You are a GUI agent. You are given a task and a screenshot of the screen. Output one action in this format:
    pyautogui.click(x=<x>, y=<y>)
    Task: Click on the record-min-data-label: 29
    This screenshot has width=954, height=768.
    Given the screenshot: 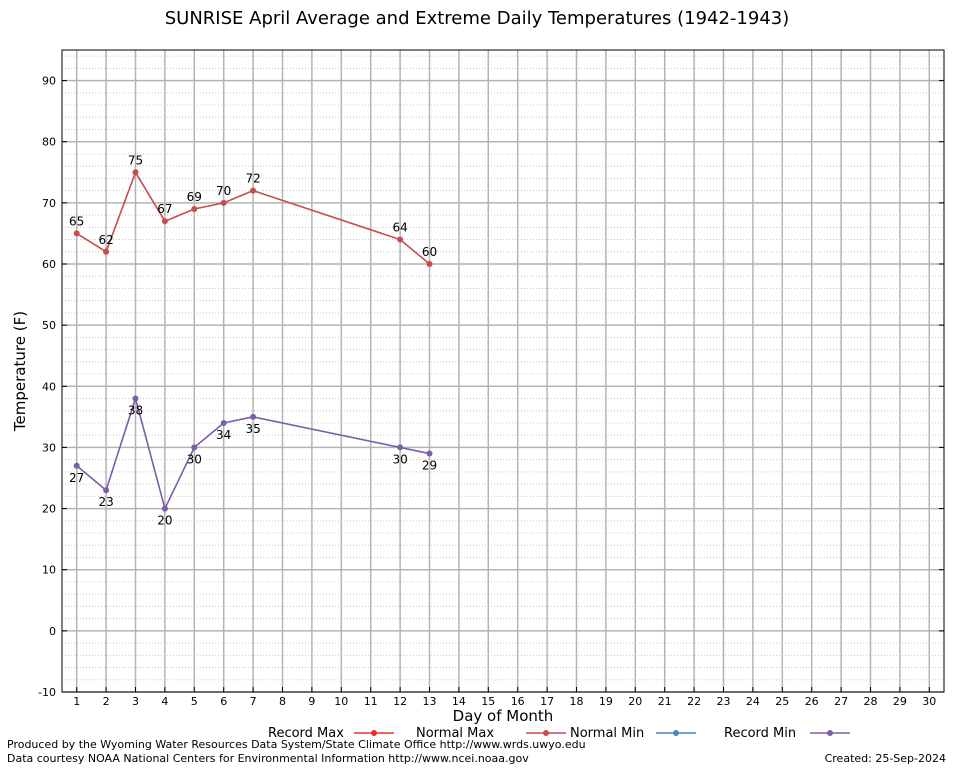 What is the action you would take?
    pyautogui.click(x=429, y=466)
    